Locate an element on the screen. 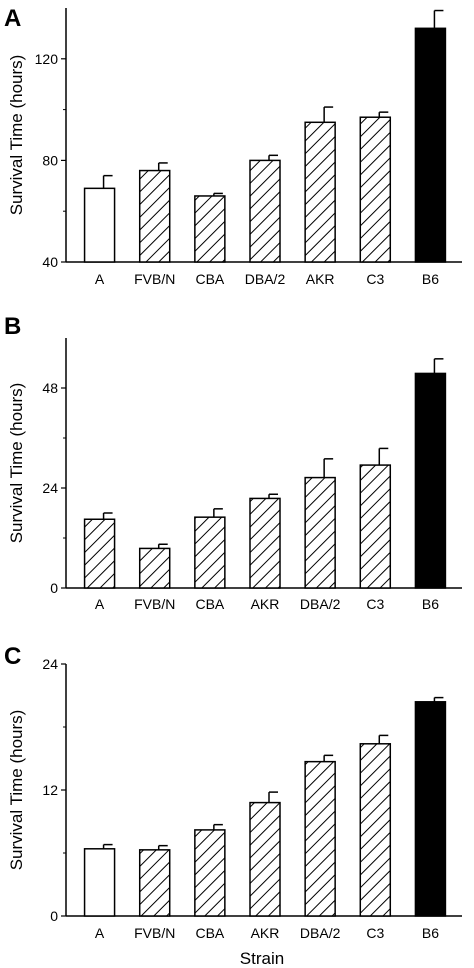 This screenshot has height=968, width=474. y-tick-label: 48 is located at coordinates (50, 388).